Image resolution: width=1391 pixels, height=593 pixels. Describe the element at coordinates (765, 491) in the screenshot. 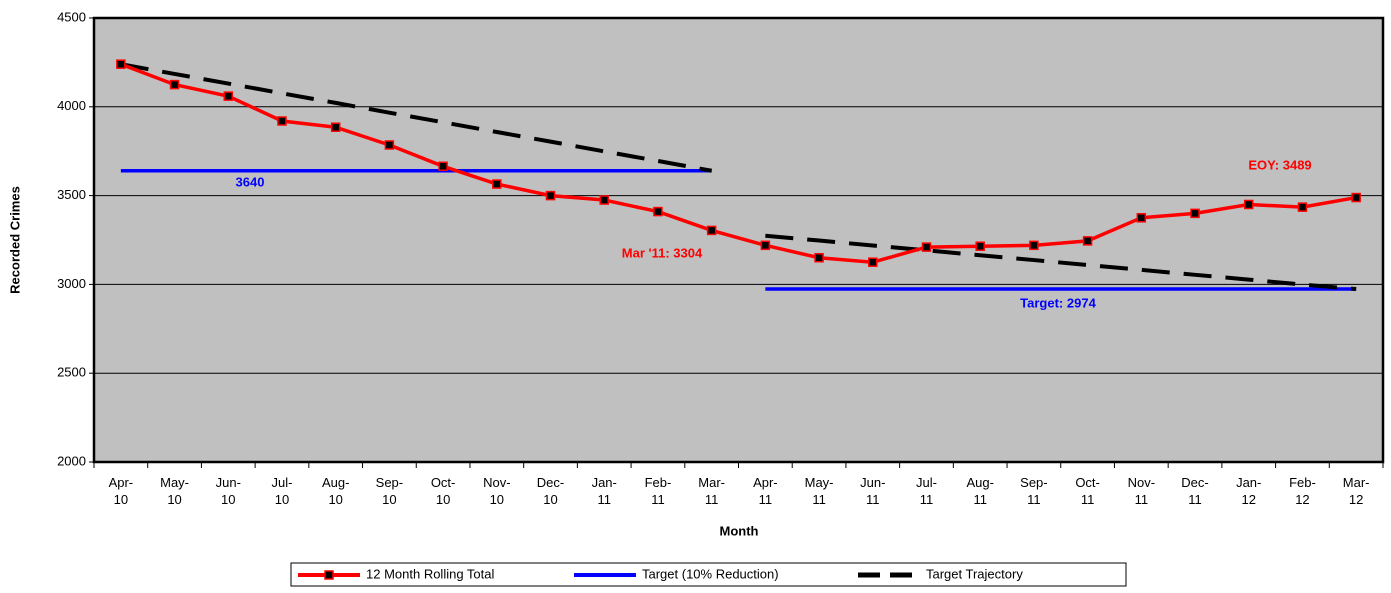

I see `x-tick-label: Apr-11` at that location.